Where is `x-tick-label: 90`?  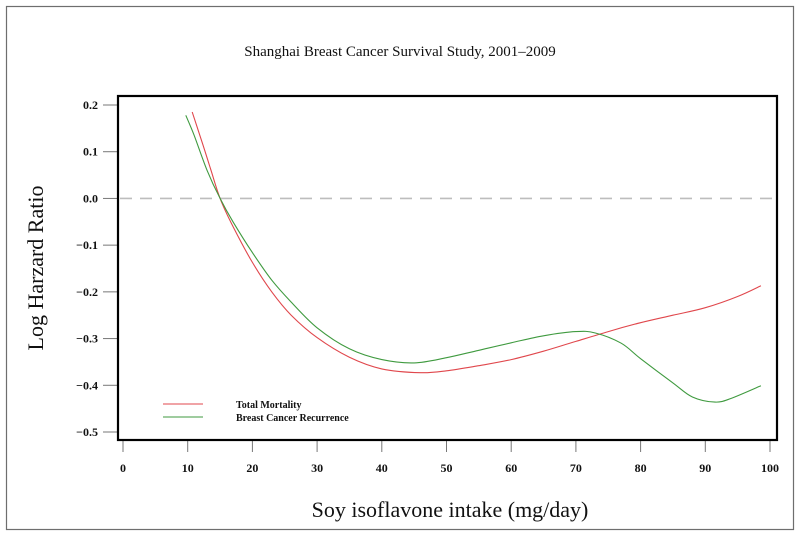
x-tick-label: 90 is located at coordinates (705, 468).